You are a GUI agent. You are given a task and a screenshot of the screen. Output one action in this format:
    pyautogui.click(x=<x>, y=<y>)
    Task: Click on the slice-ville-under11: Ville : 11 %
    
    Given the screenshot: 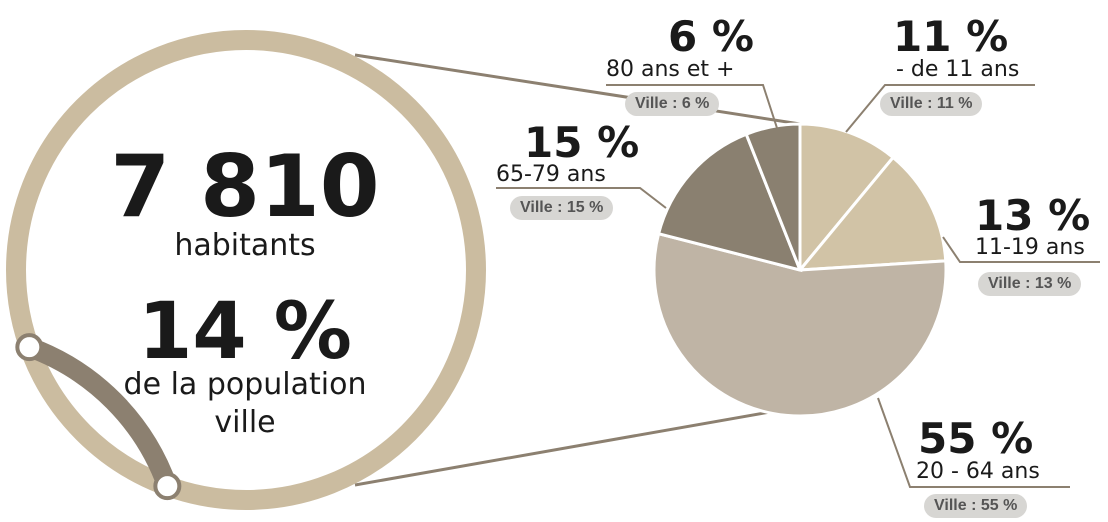 What is the action you would take?
    pyautogui.click(x=931, y=104)
    